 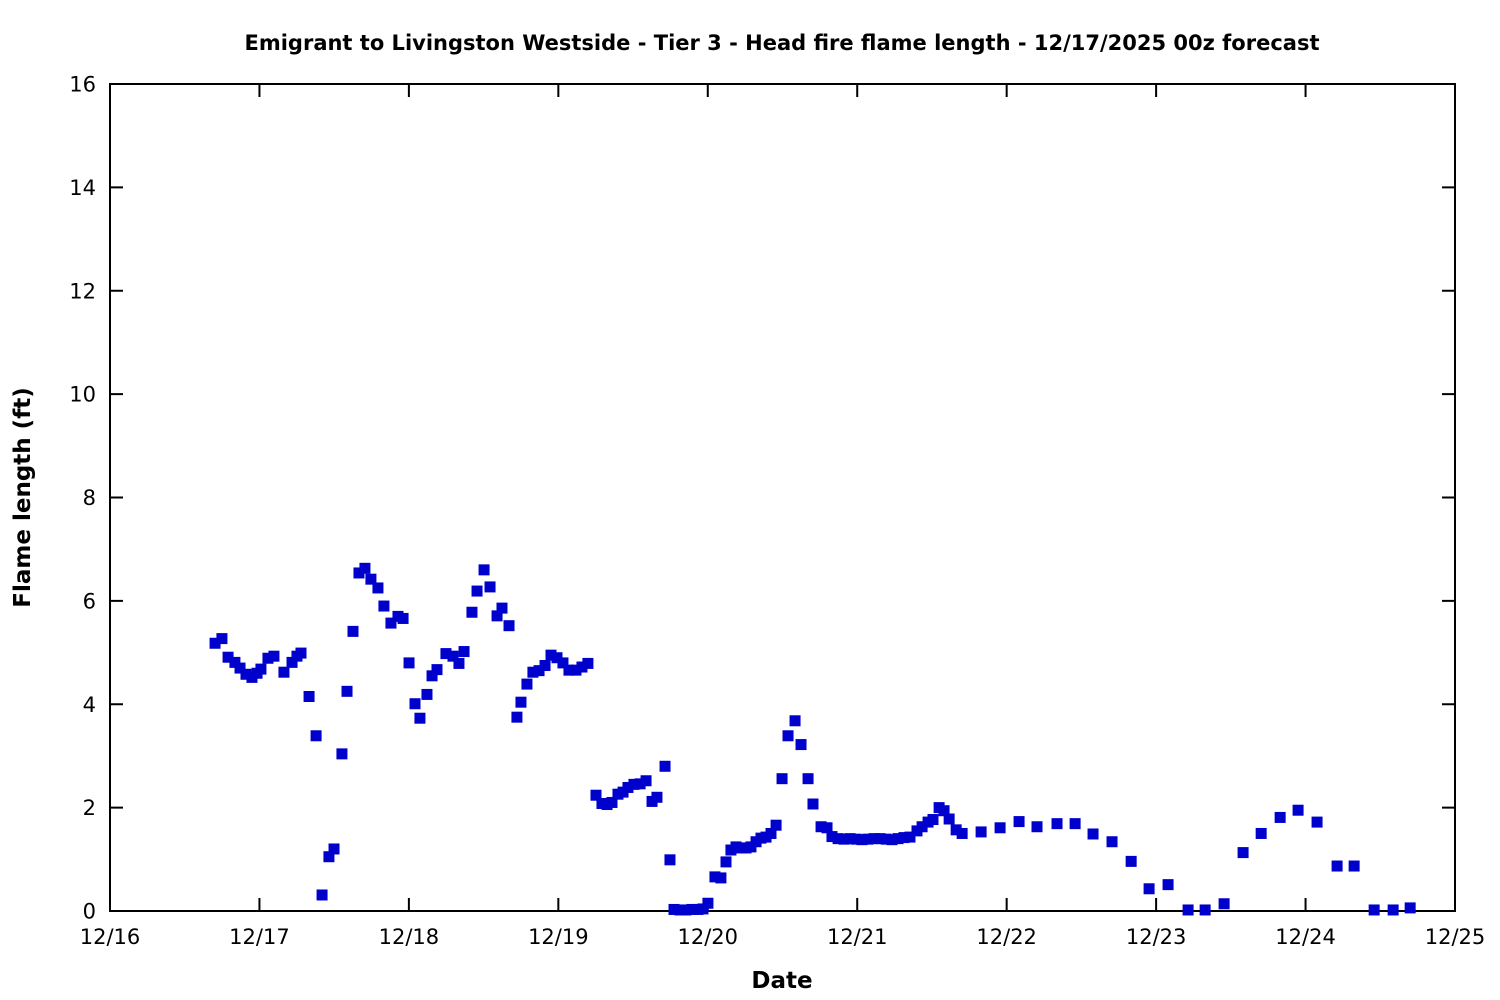 What do you see at coordinates (89, 912) in the screenshot?
I see `y-tick-label: 0` at bounding box center [89, 912].